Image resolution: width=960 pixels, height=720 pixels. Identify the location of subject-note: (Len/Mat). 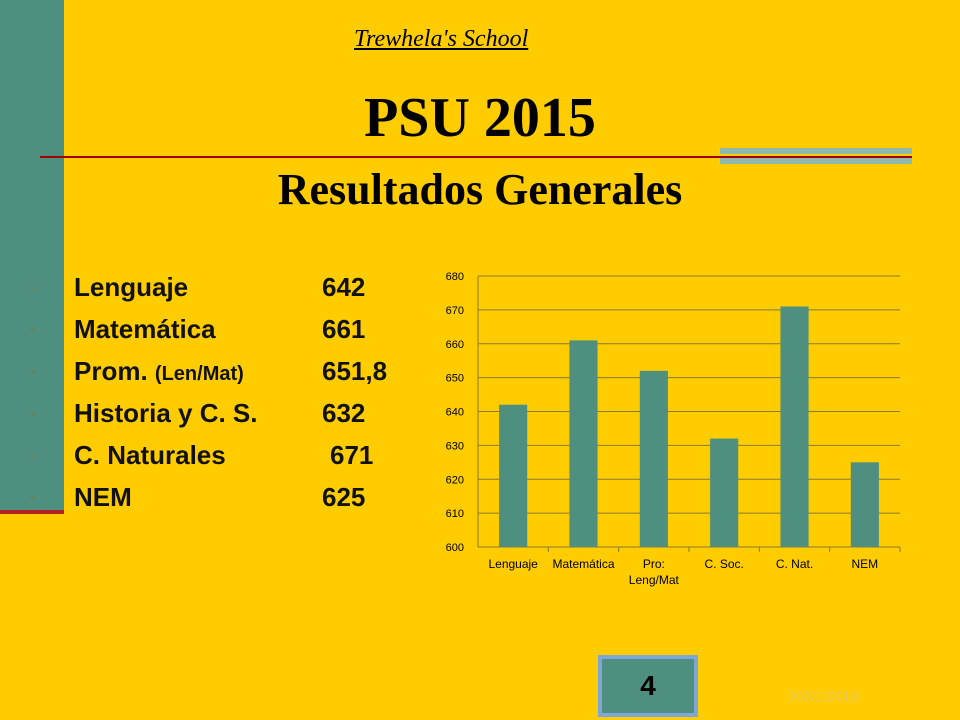
(199, 374).